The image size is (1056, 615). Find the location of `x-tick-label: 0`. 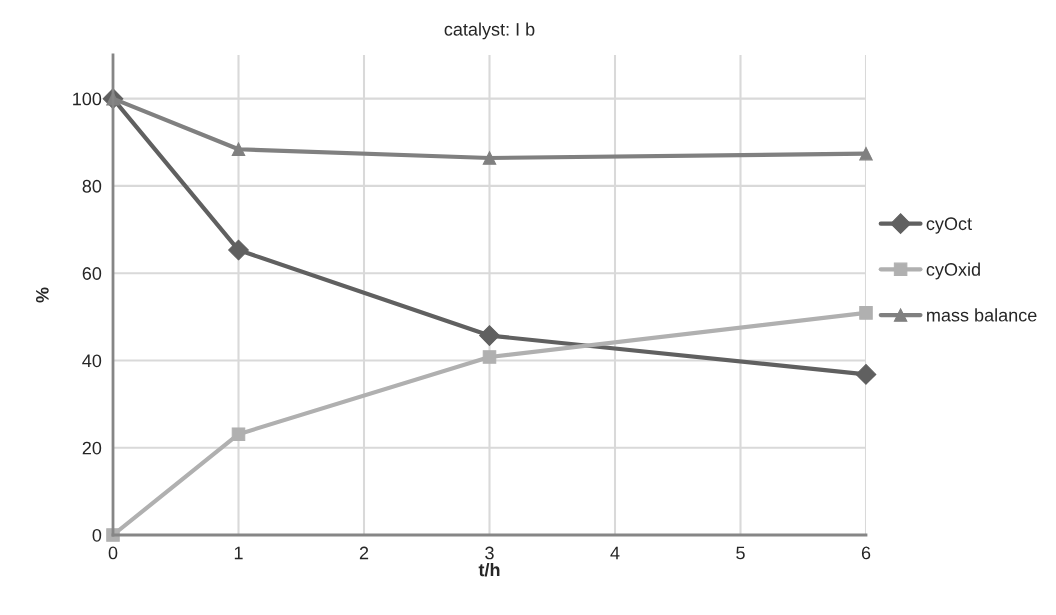

x-tick-label: 0 is located at coordinates (113, 553).